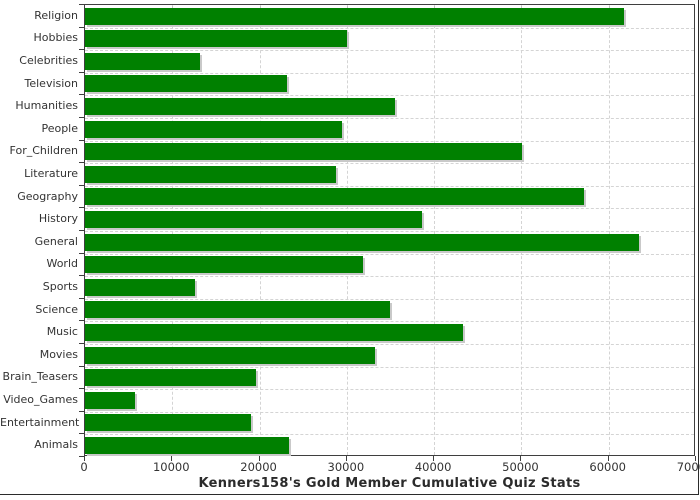  I want to click on bar-hobbies, so click(216, 39).